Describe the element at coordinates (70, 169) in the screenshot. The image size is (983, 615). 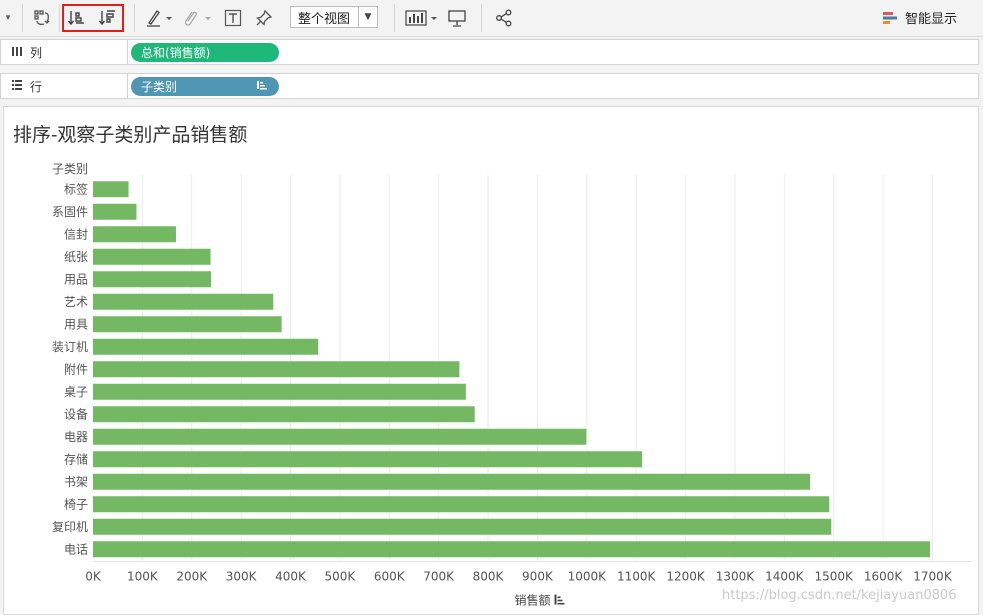
I see `y-axis-header: 子类别` at that location.